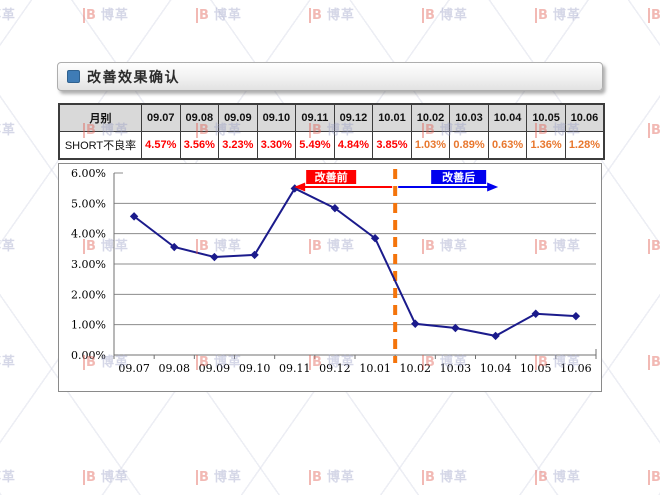  I want to click on value-cell: 3.85%, so click(392, 145).